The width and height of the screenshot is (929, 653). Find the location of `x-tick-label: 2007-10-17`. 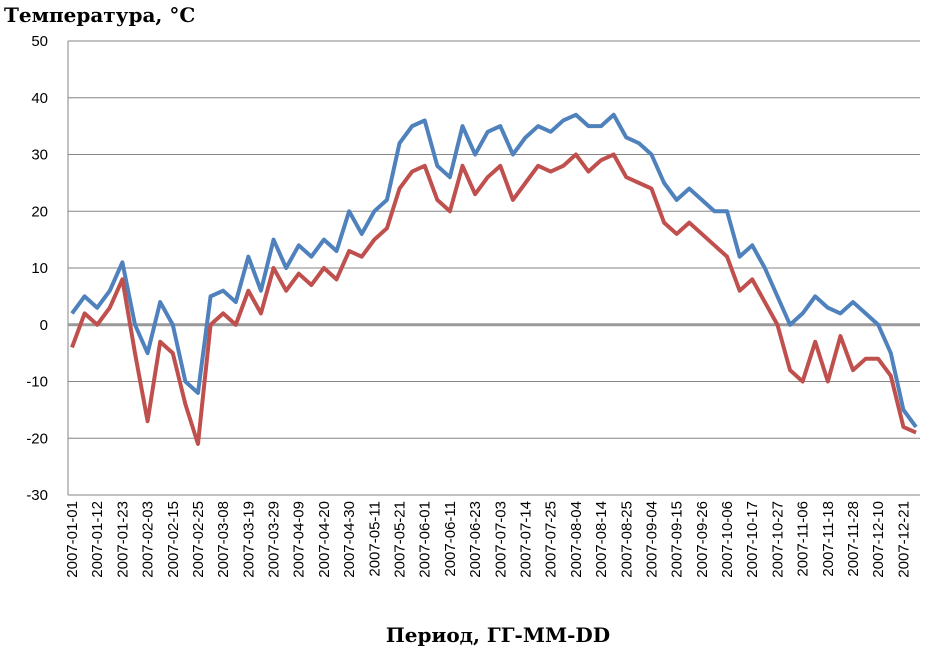

x-tick-label: 2007-10-17 is located at coordinates (752, 539).